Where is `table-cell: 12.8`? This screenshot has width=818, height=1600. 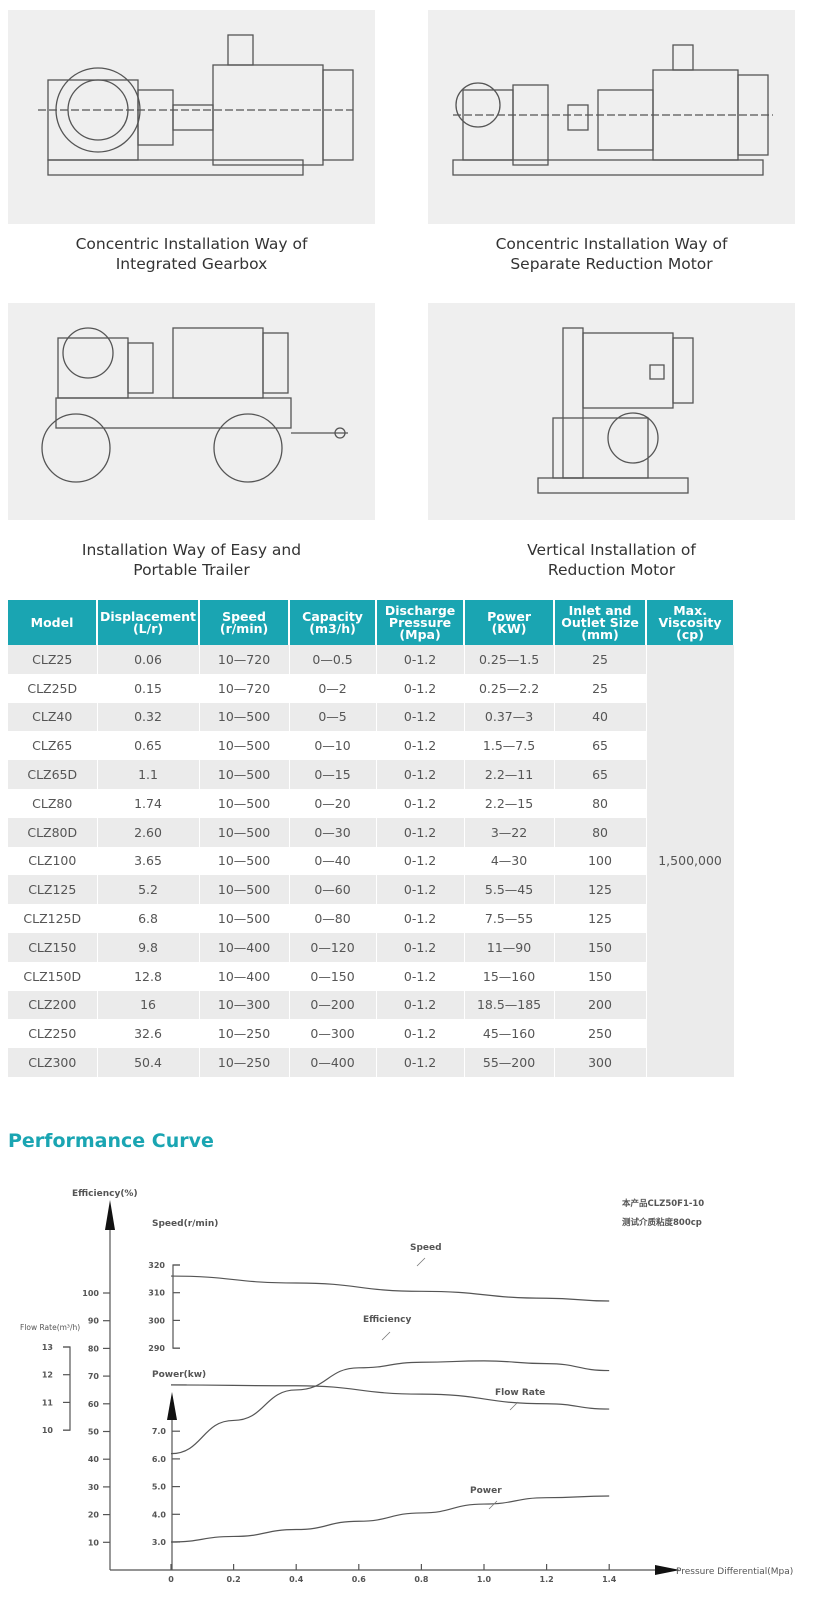 table-cell: 12.8 is located at coordinates (148, 976).